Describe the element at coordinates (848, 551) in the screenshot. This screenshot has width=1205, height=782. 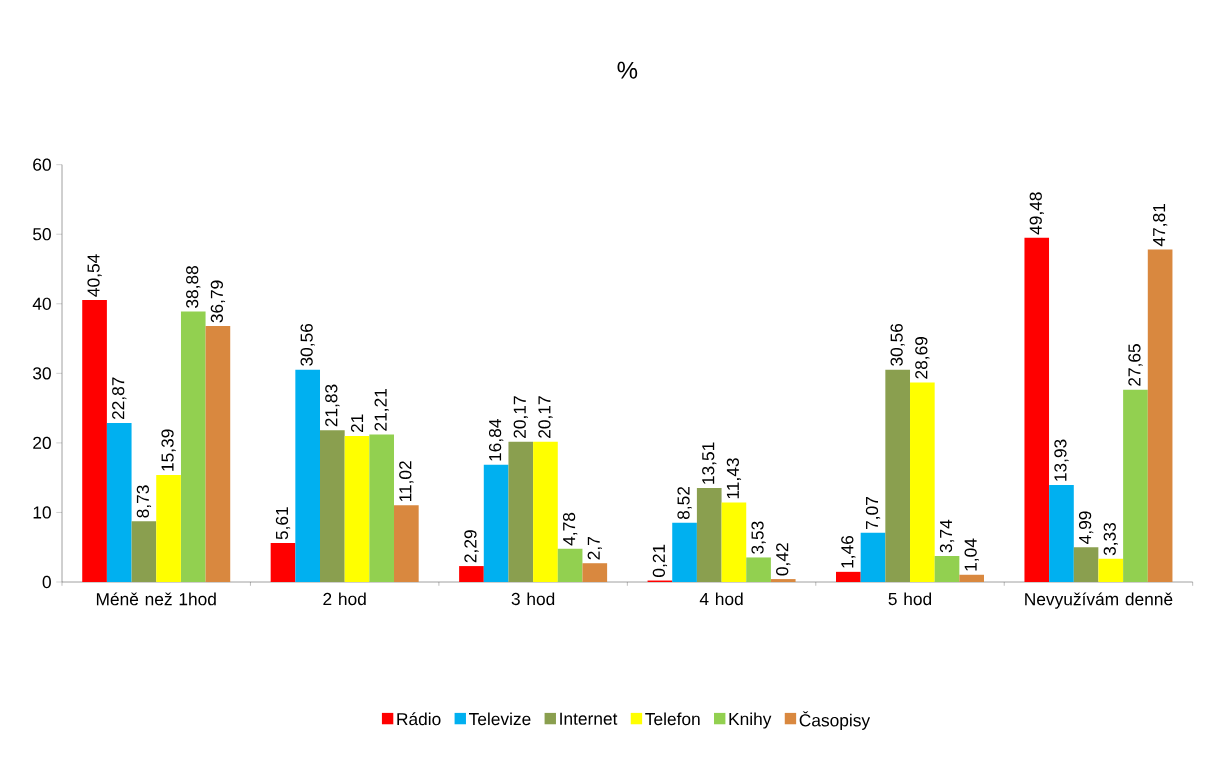
I see `data-label: 1,46` at that location.